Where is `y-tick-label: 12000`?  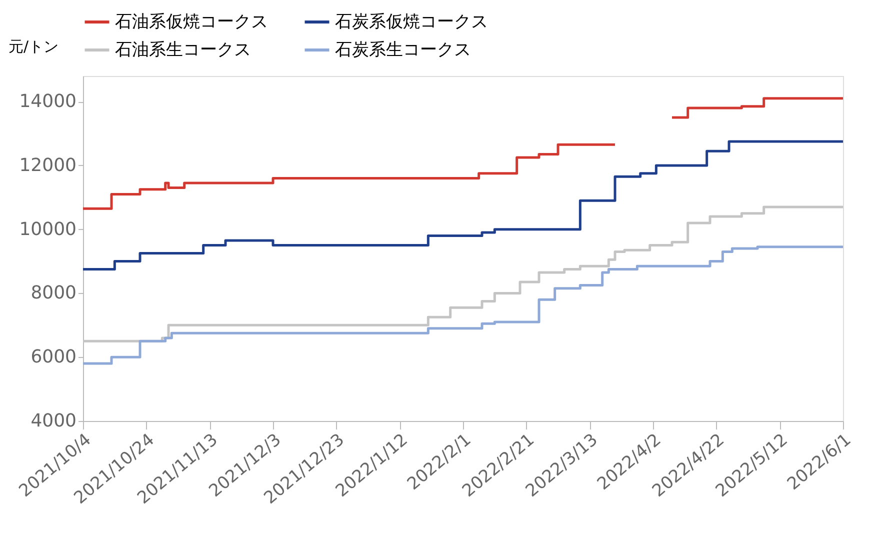
y-tick-label: 12000 is located at coordinates (47, 165).